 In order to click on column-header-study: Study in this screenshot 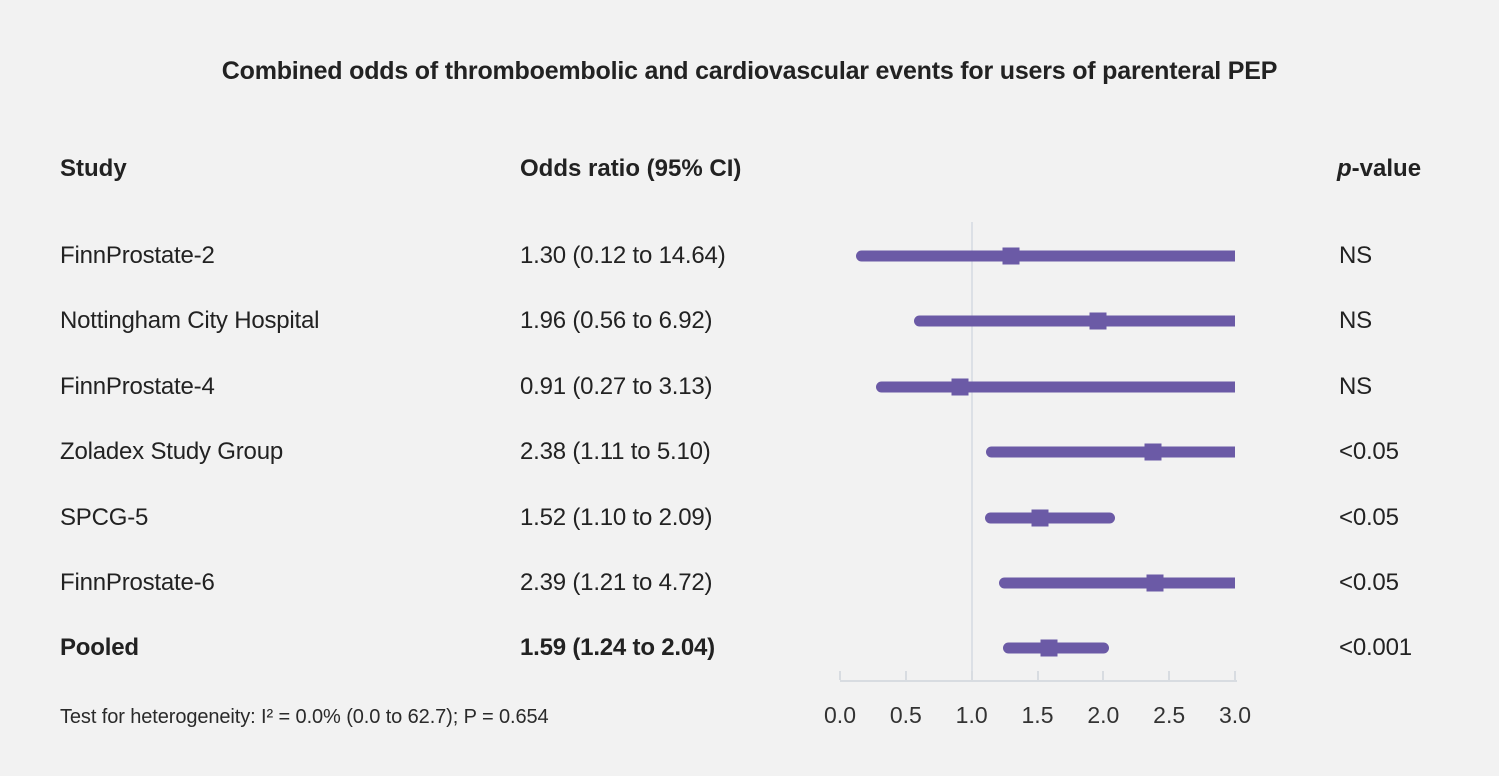, I will do `click(93, 168)`.